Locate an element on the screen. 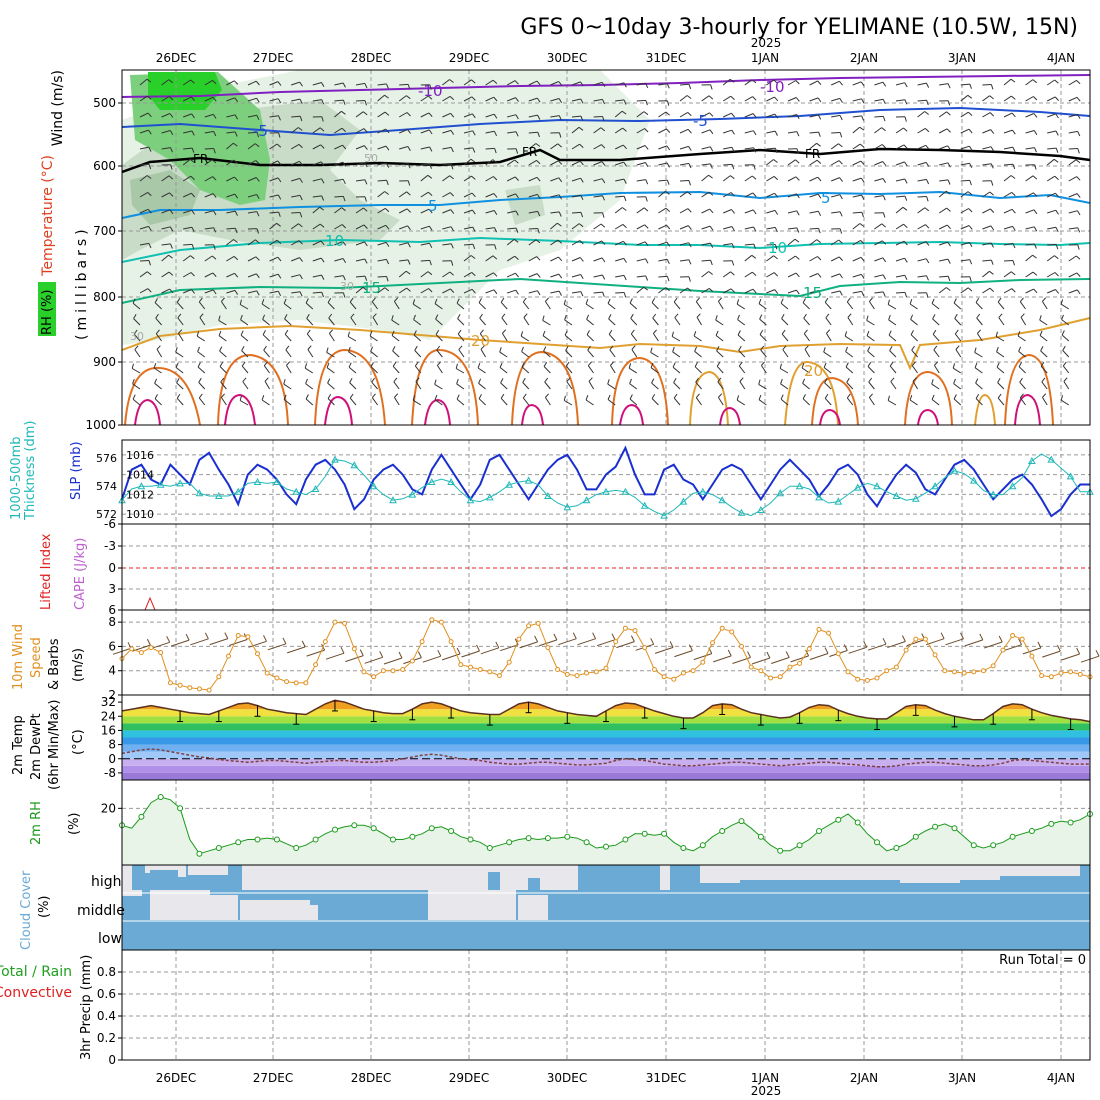  y-tick-label: 6 is located at coordinates (112, 610).